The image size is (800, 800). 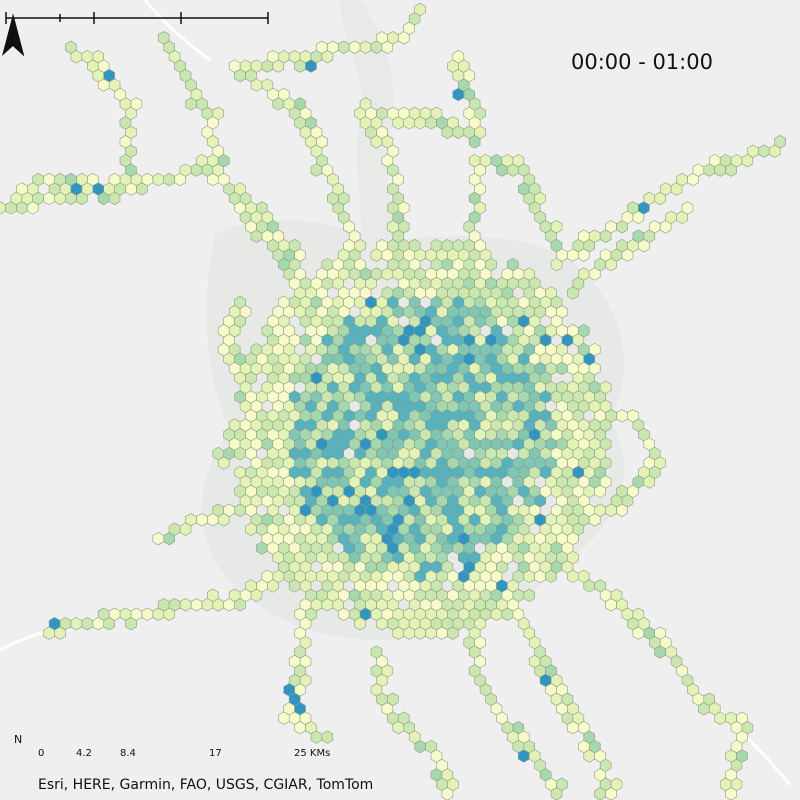 What do you see at coordinates (177, 31) in the screenshot?
I see `road` at bounding box center [177, 31].